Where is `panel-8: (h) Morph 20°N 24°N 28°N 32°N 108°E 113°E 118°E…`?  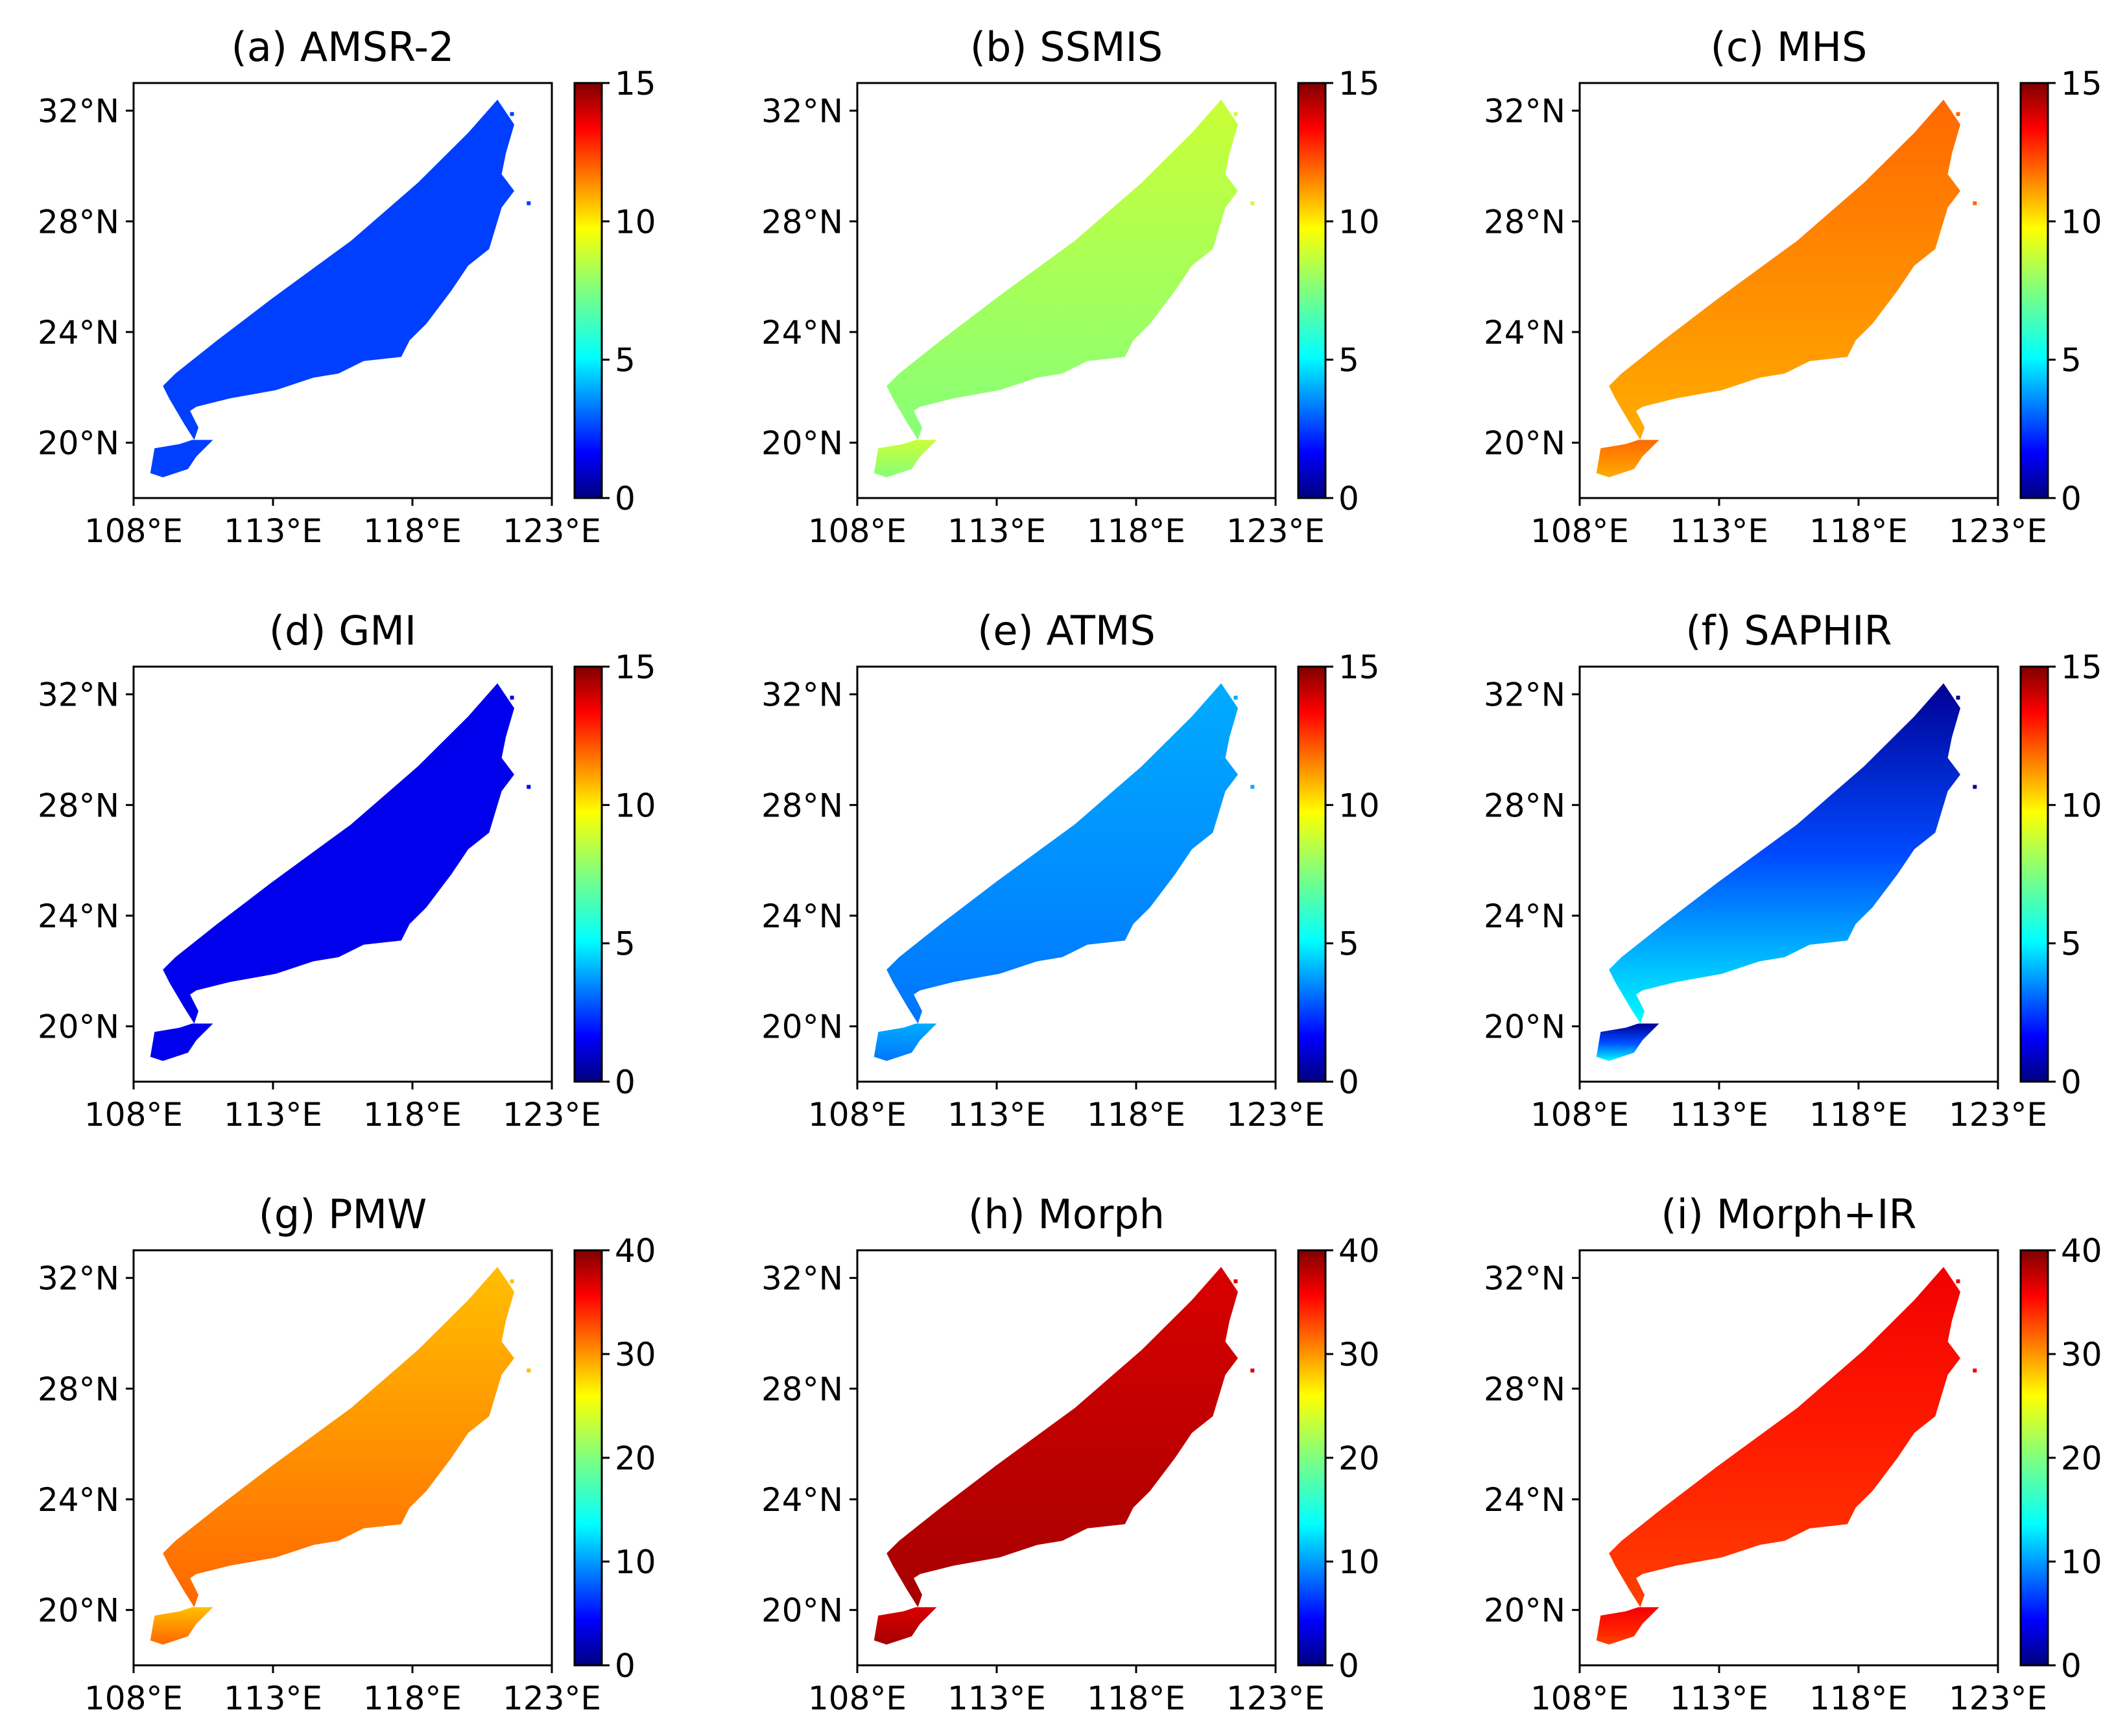 panel-8: (h) Morph 20°N 24°N 28°N 32°N 108°E 113°E 118°E… is located at coordinates (1070, 1454).